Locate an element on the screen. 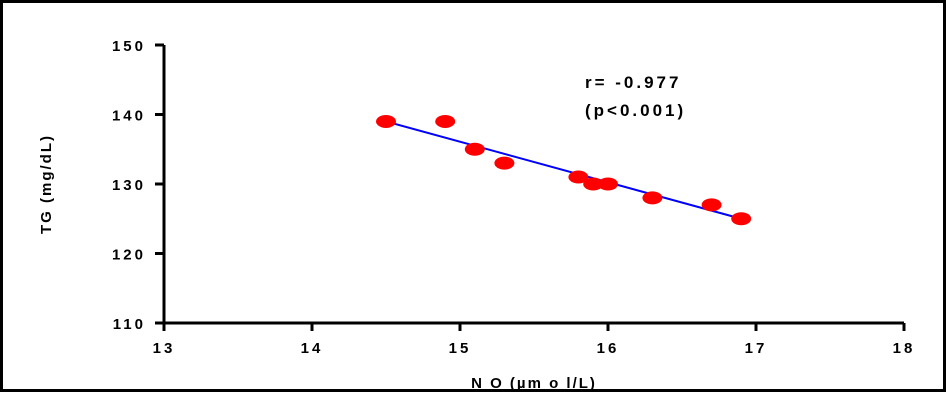 This screenshot has width=946, height=395. correlation-r-annotation: r= -0.977 is located at coordinates (633, 82).